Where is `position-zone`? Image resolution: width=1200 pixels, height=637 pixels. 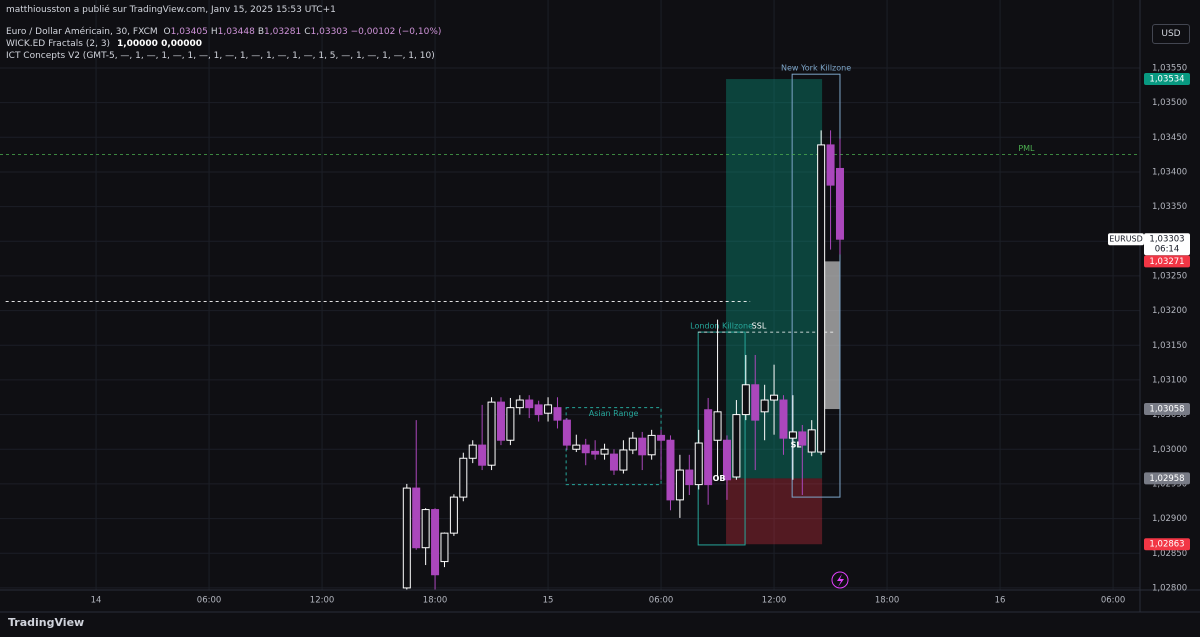 position-zone is located at coordinates (774, 511).